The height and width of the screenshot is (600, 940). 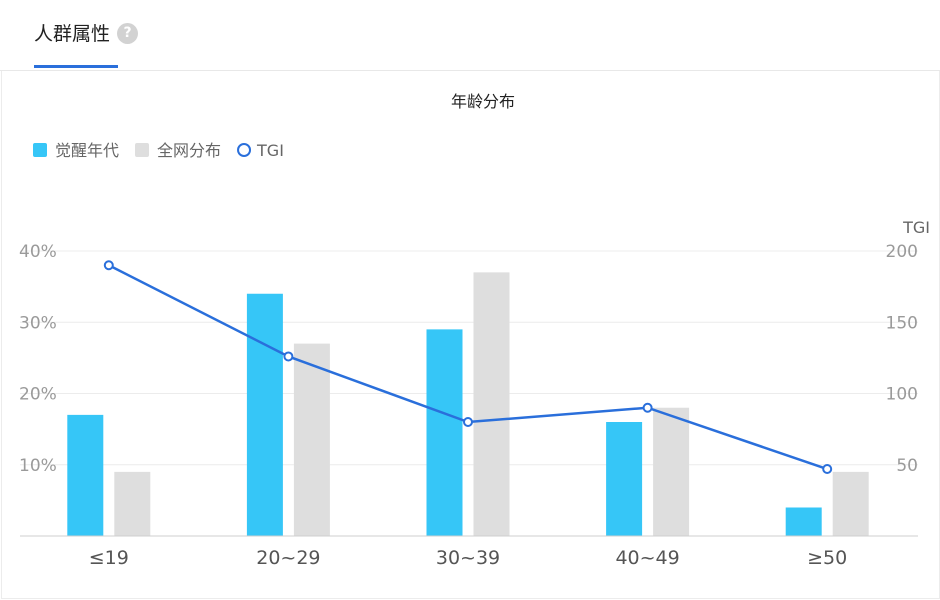 What do you see at coordinates (902, 252) in the screenshot?
I see `y-right-tick-label: 200` at bounding box center [902, 252].